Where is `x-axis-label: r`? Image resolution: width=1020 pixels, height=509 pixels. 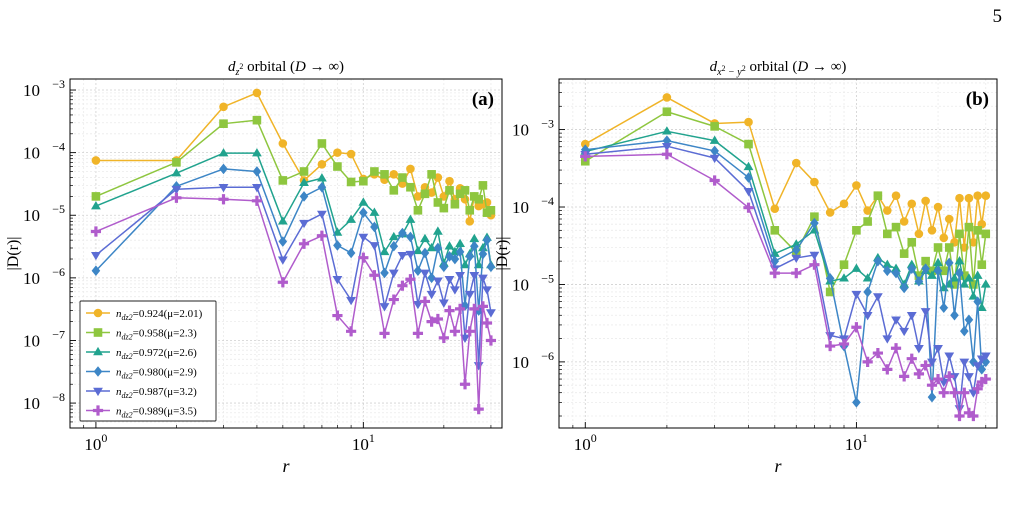 x-axis-label: r is located at coordinates (286, 466).